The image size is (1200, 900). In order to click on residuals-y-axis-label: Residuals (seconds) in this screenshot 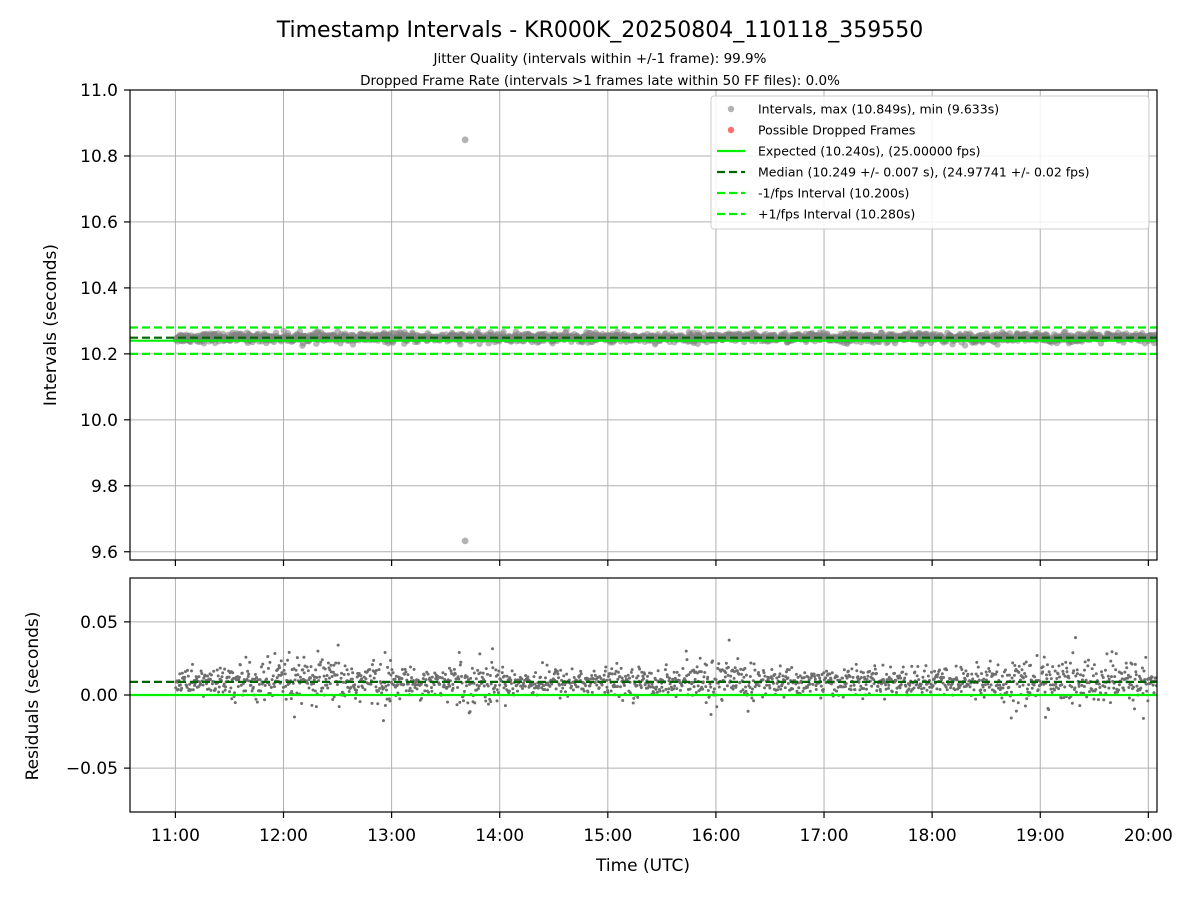, I will do `click(33, 696)`.